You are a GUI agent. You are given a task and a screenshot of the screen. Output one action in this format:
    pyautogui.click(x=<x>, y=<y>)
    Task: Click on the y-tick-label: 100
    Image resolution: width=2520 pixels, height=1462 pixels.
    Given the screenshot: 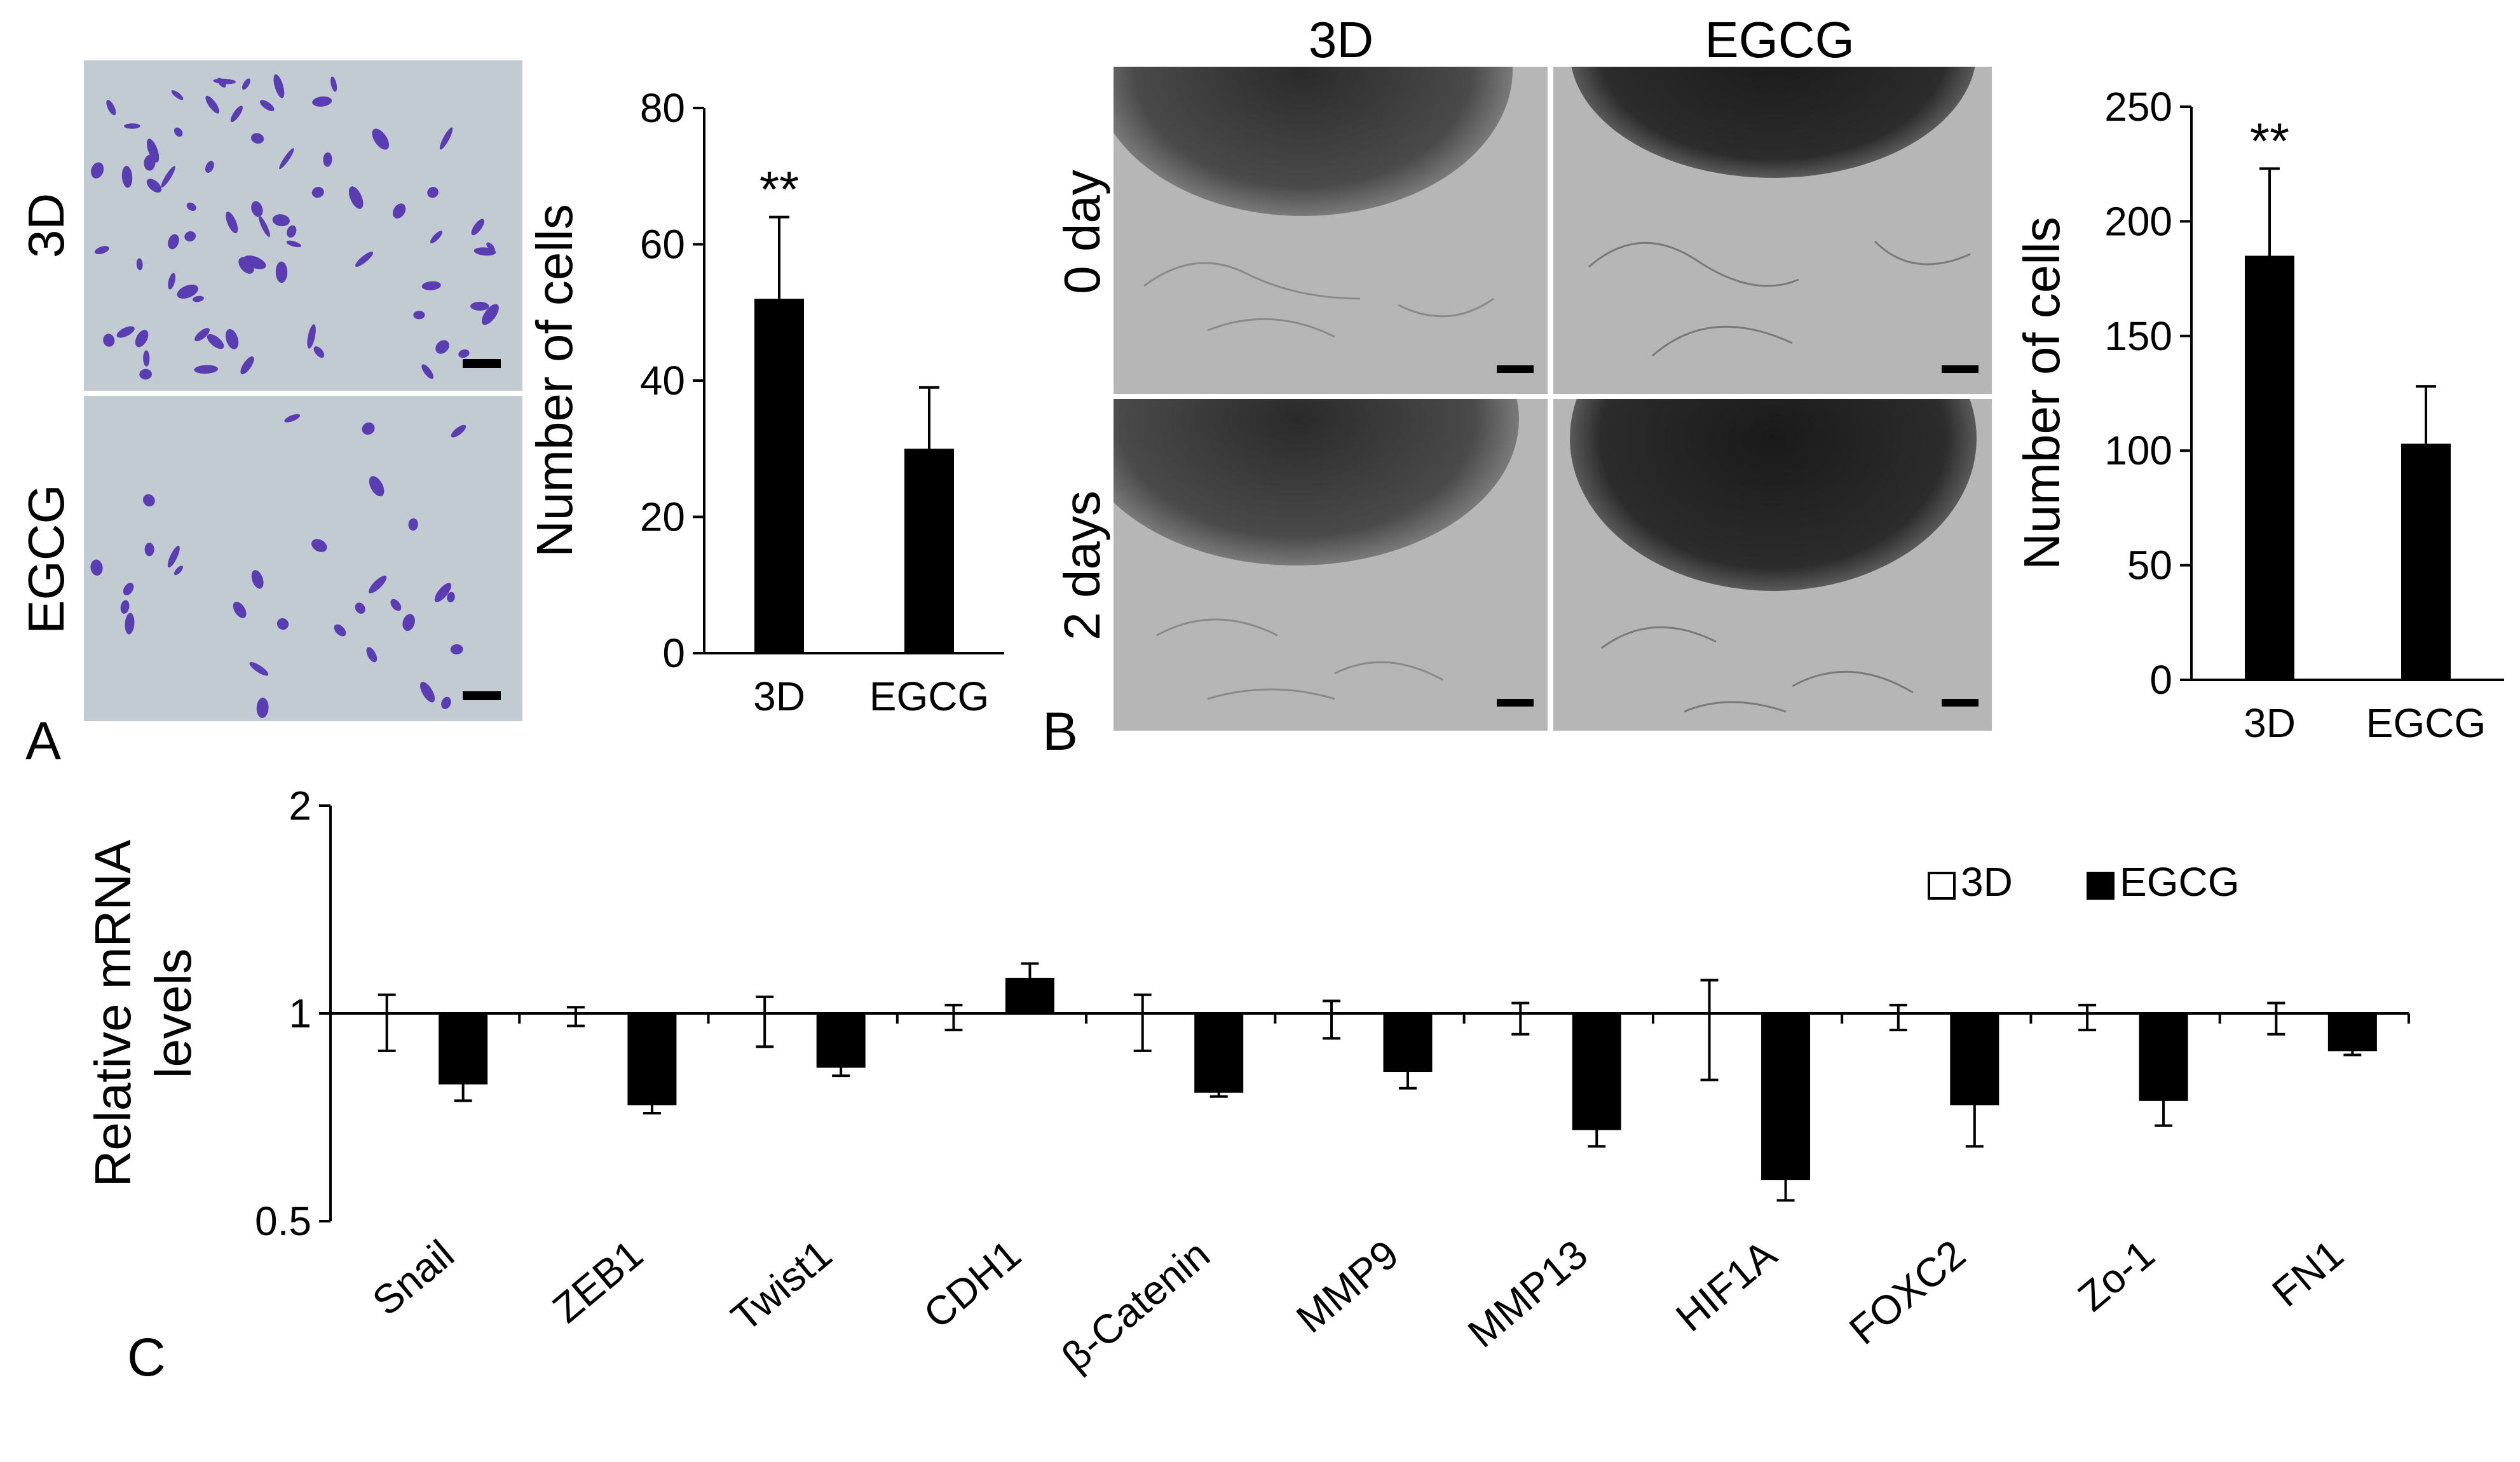 What is the action you would take?
    pyautogui.click(x=2138, y=451)
    